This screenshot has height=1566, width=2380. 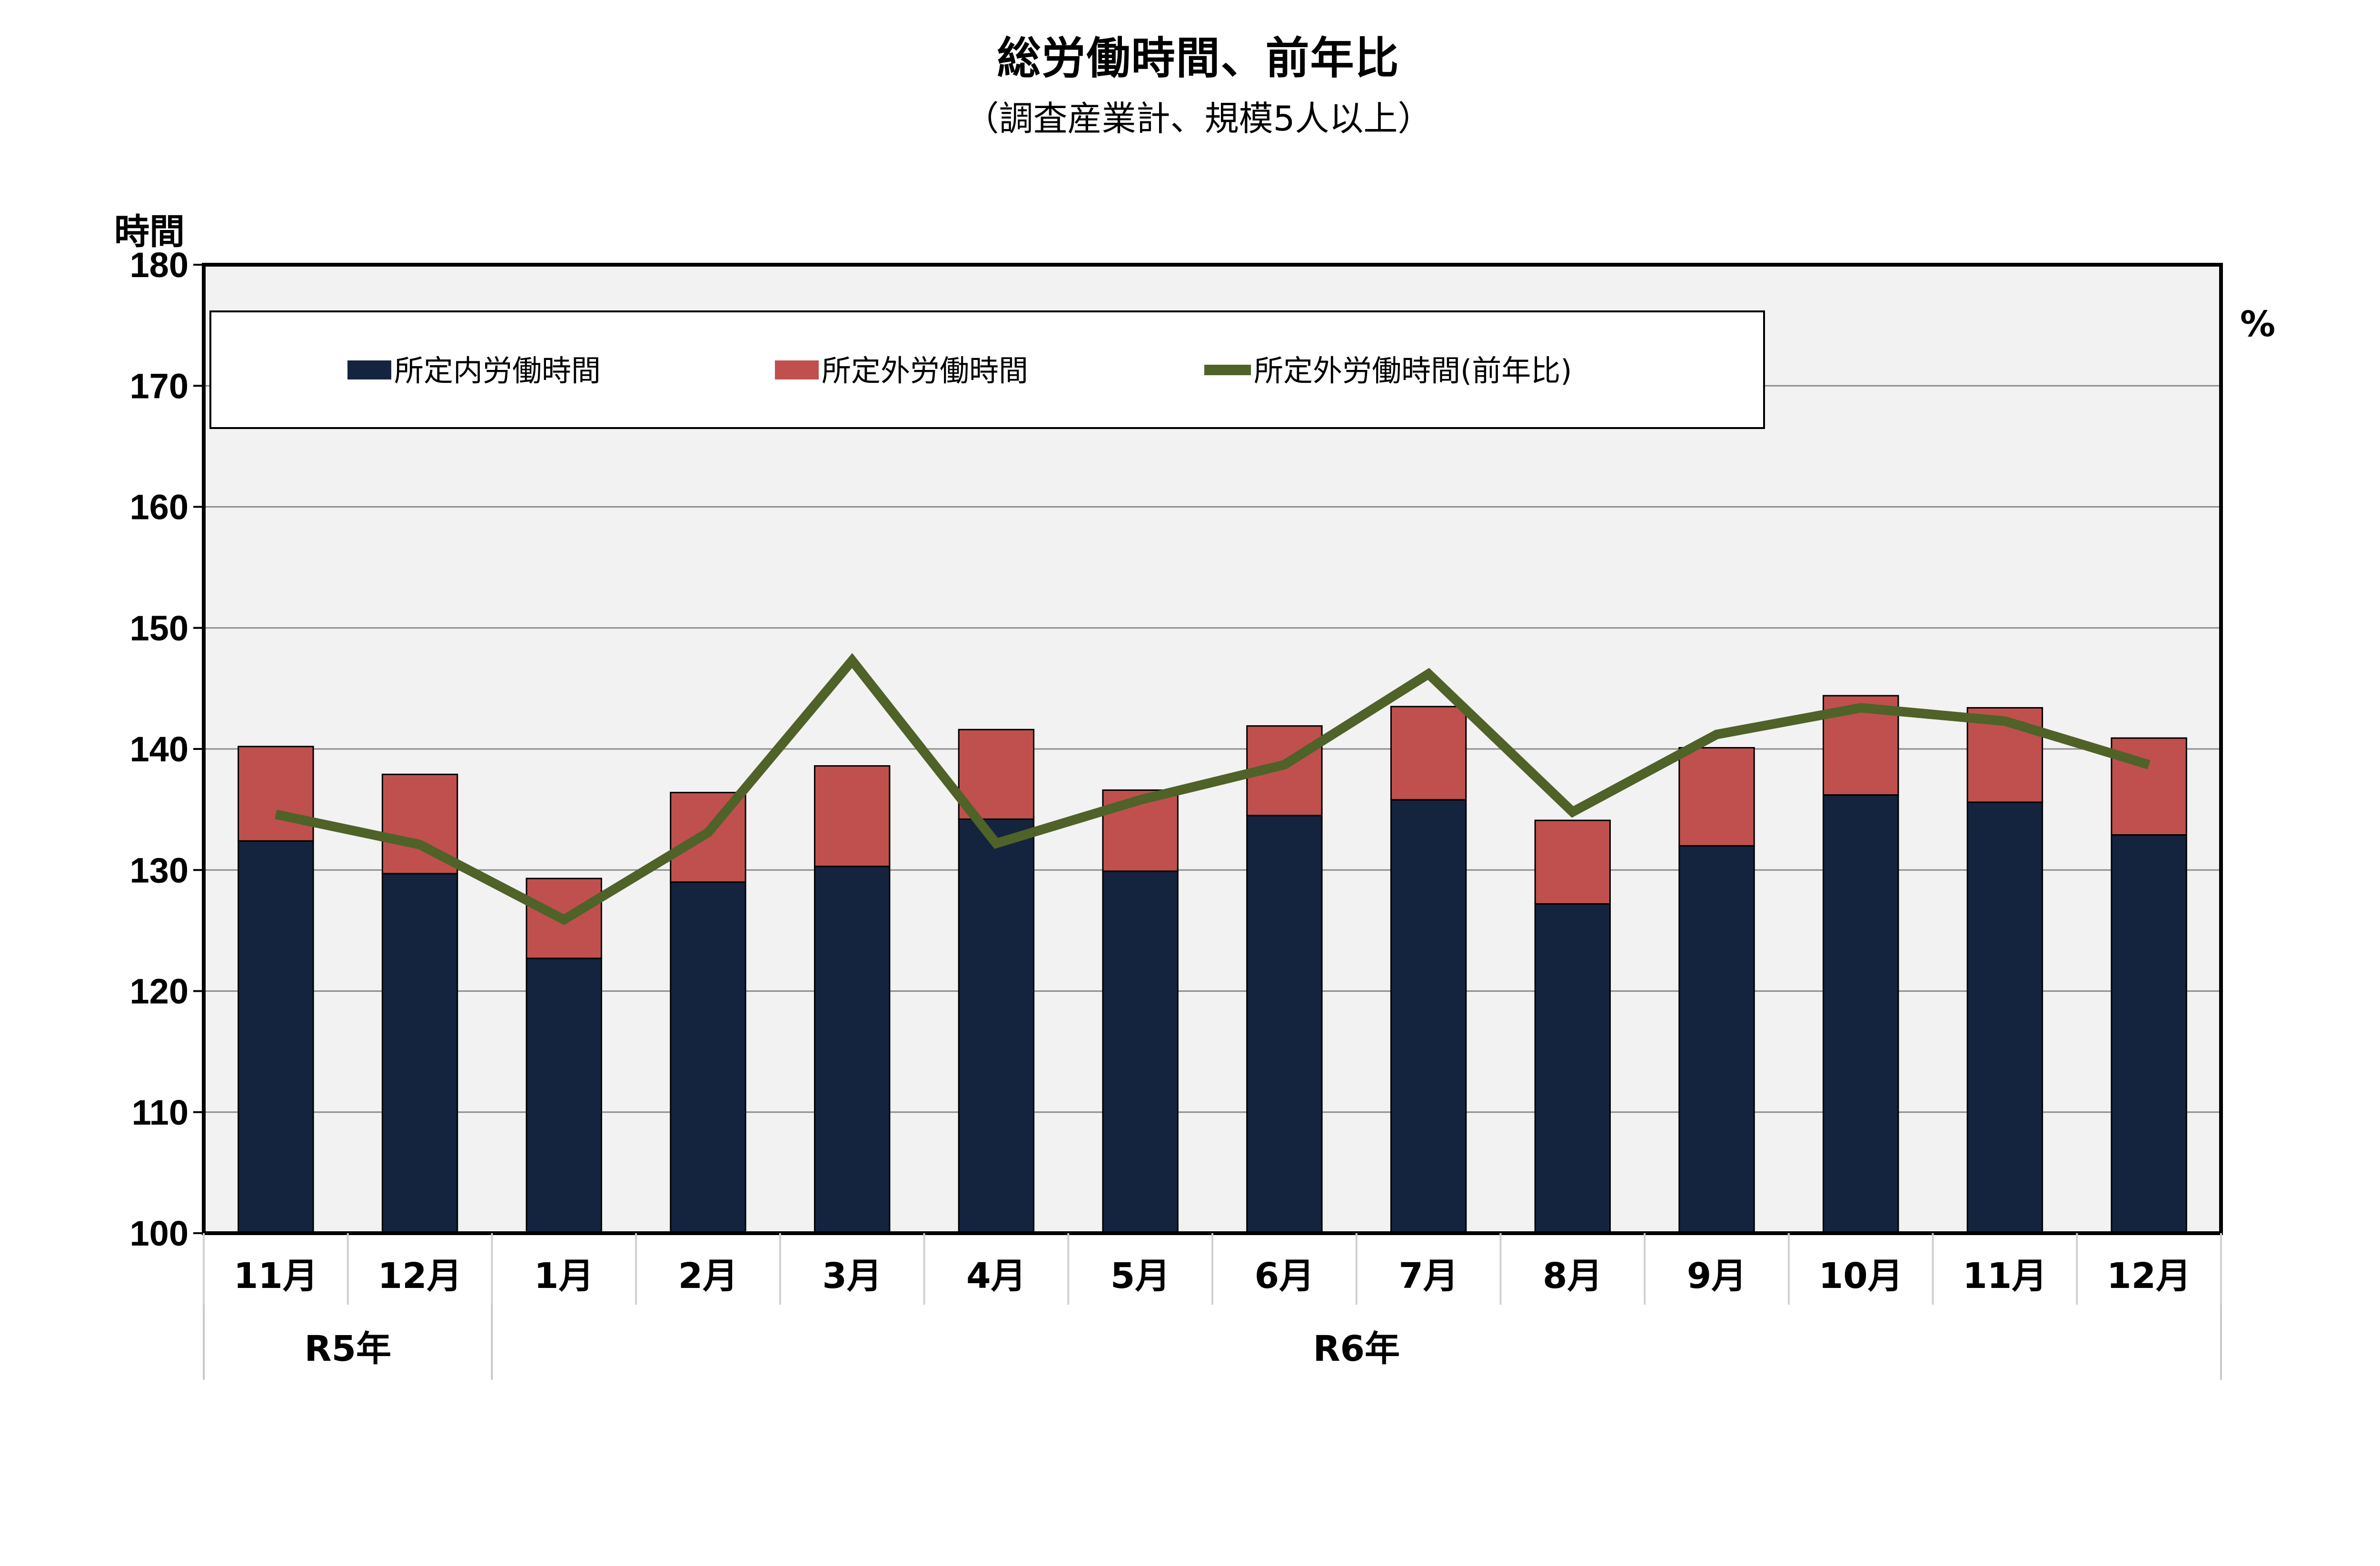 I want to click on y-tick-label: 160, so click(x=159, y=507).